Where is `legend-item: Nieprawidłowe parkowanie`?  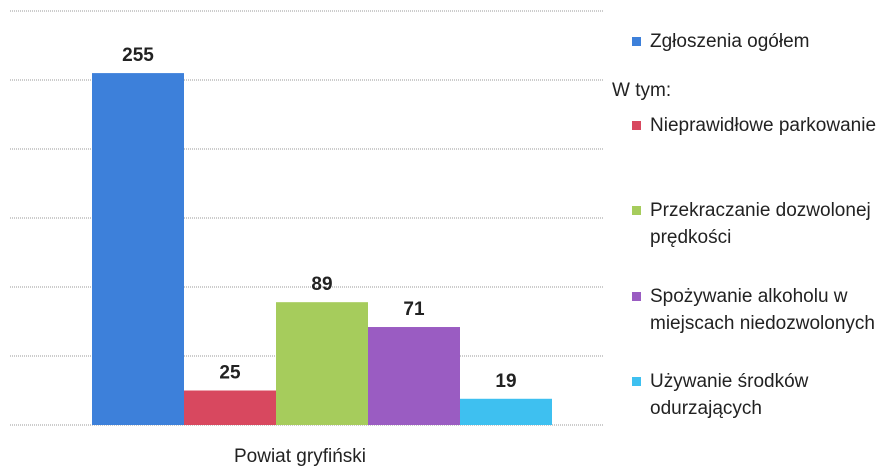
legend-item: Nieprawidłowe parkowanie is located at coordinates (754, 125).